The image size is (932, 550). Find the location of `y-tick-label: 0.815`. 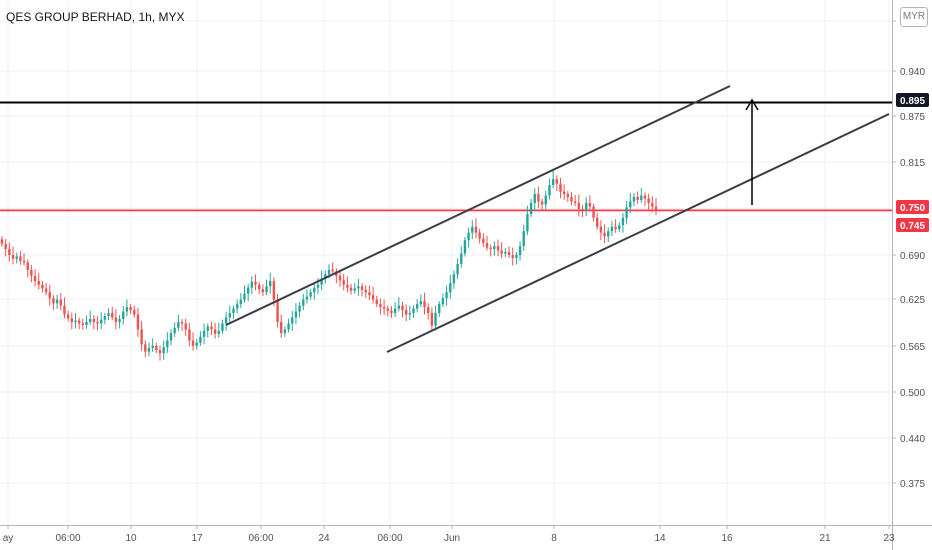

y-tick-label: 0.815 is located at coordinates (912, 163).